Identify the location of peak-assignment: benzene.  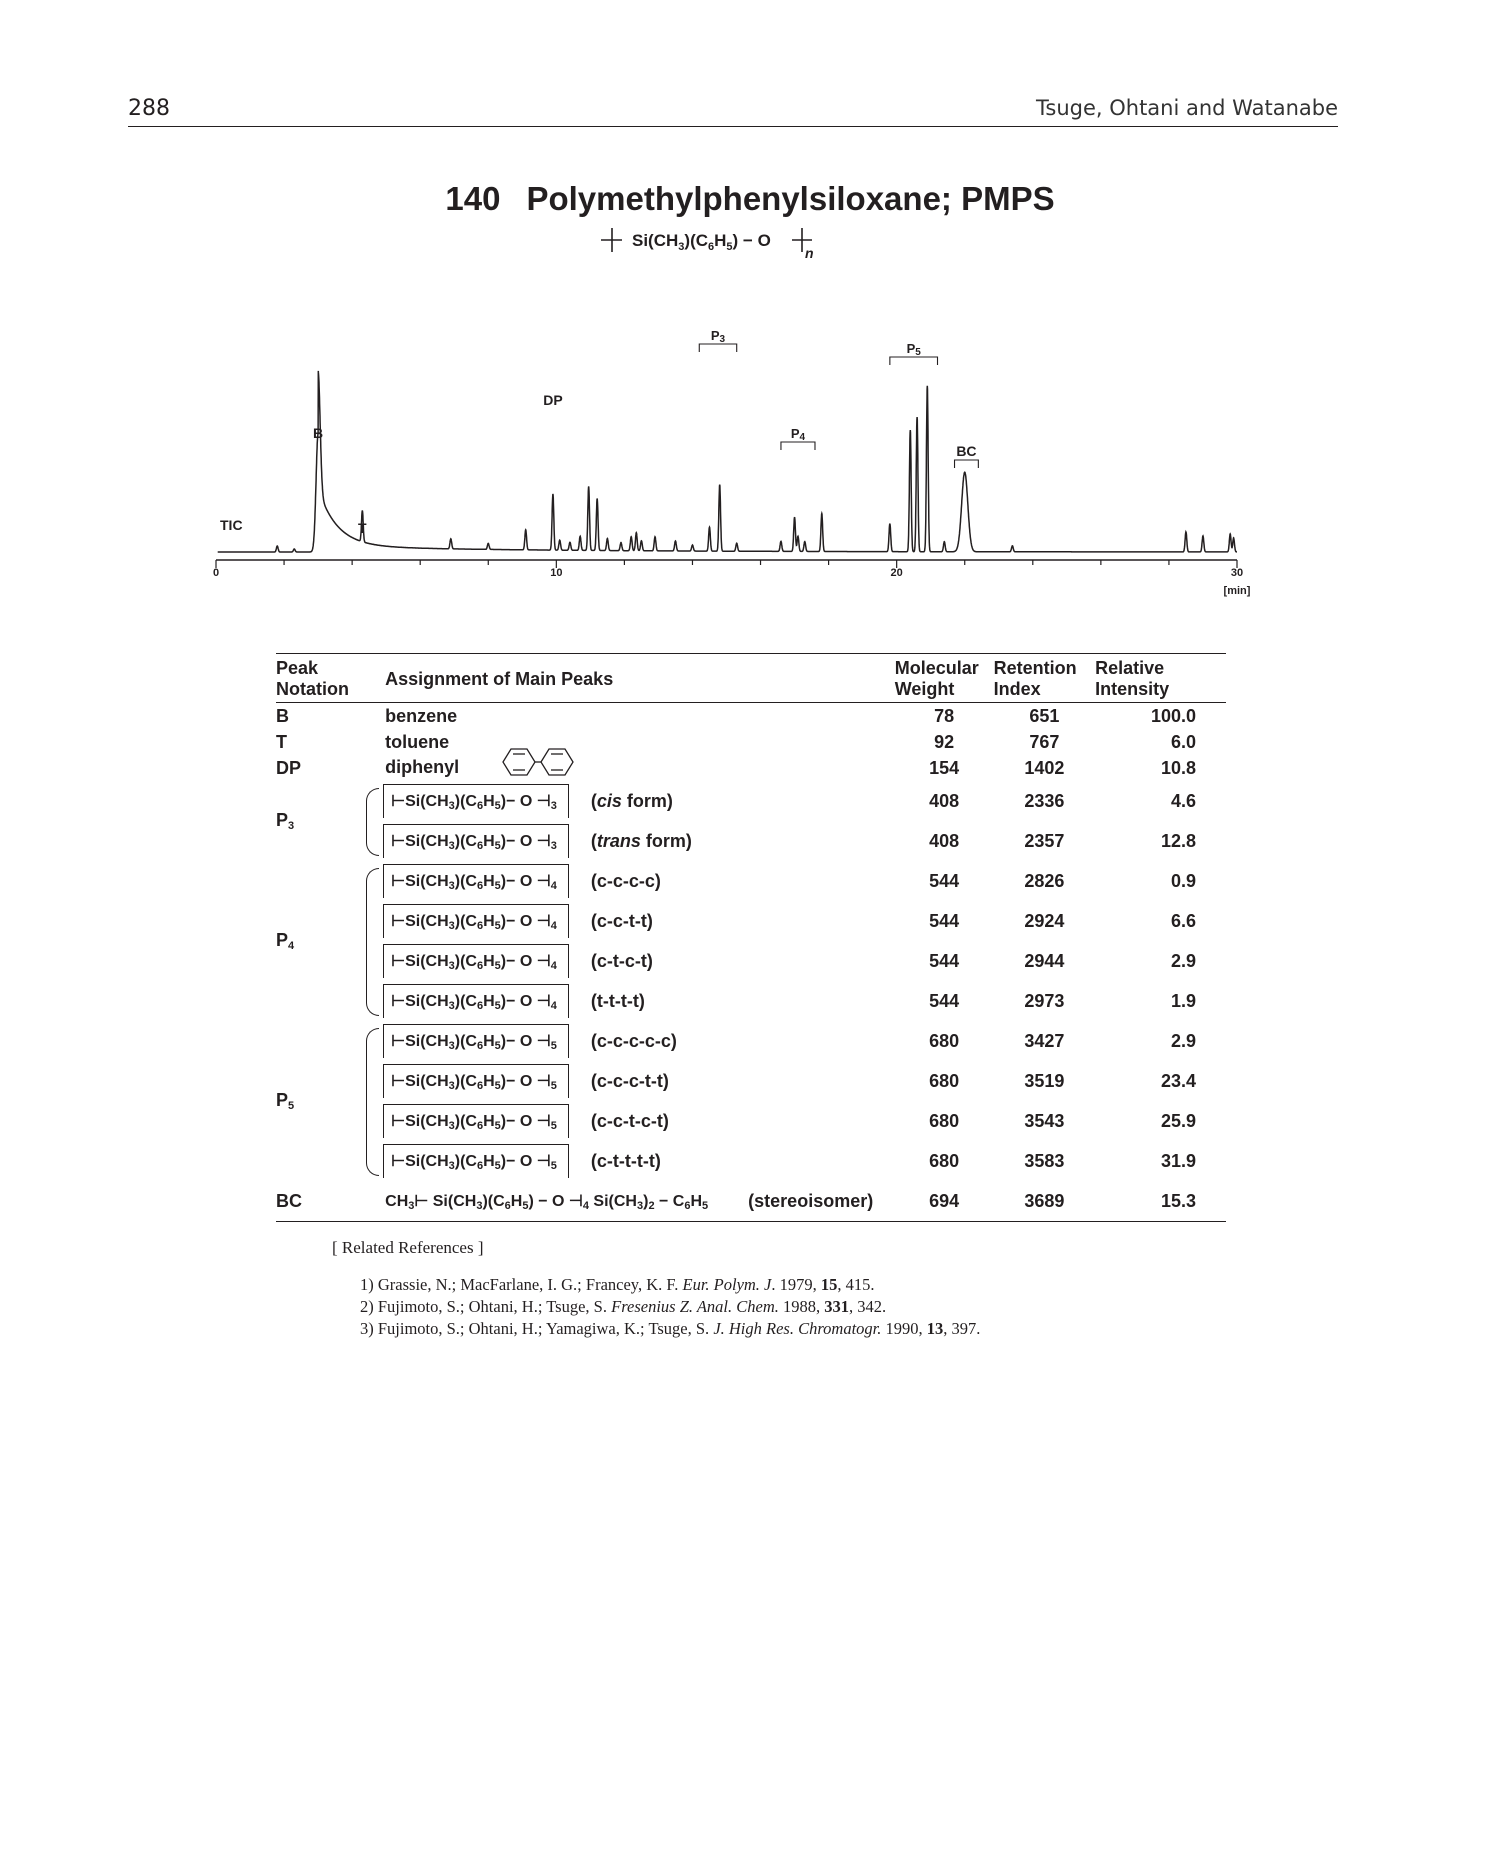
(640, 716).